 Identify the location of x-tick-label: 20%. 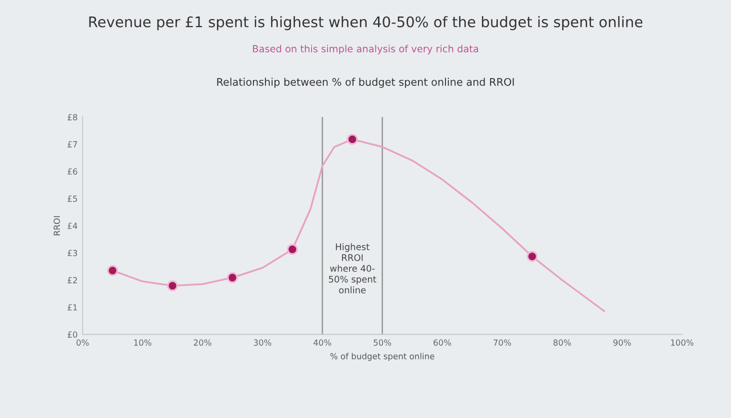
(203, 342).